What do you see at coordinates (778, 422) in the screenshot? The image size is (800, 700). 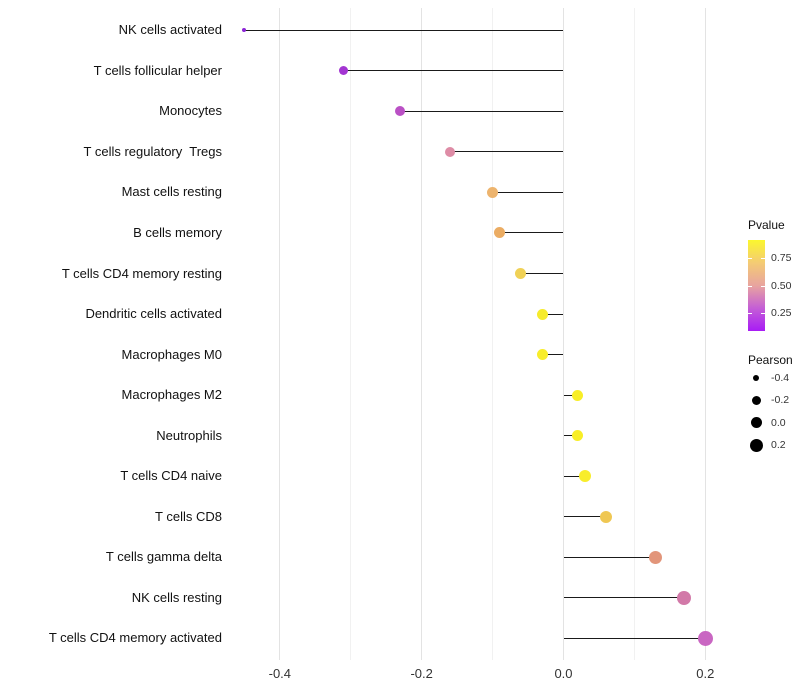 I see `pearson-legend-label: 0.0` at bounding box center [778, 422].